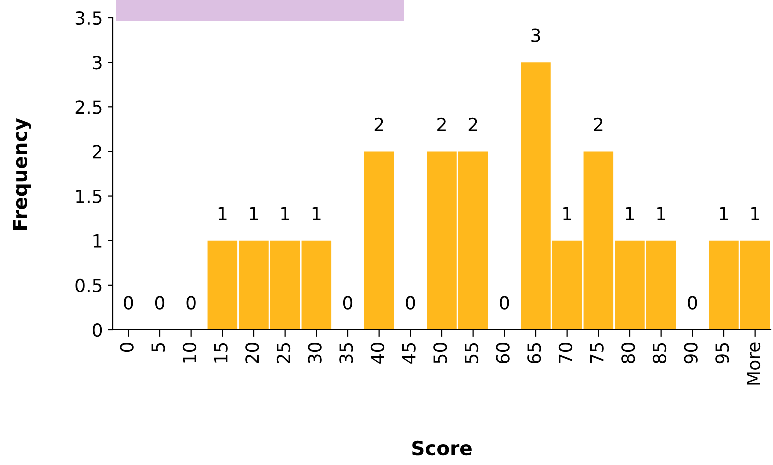 The image size is (773, 465). I want to click on x-tick-label: 5, so click(159, 347).